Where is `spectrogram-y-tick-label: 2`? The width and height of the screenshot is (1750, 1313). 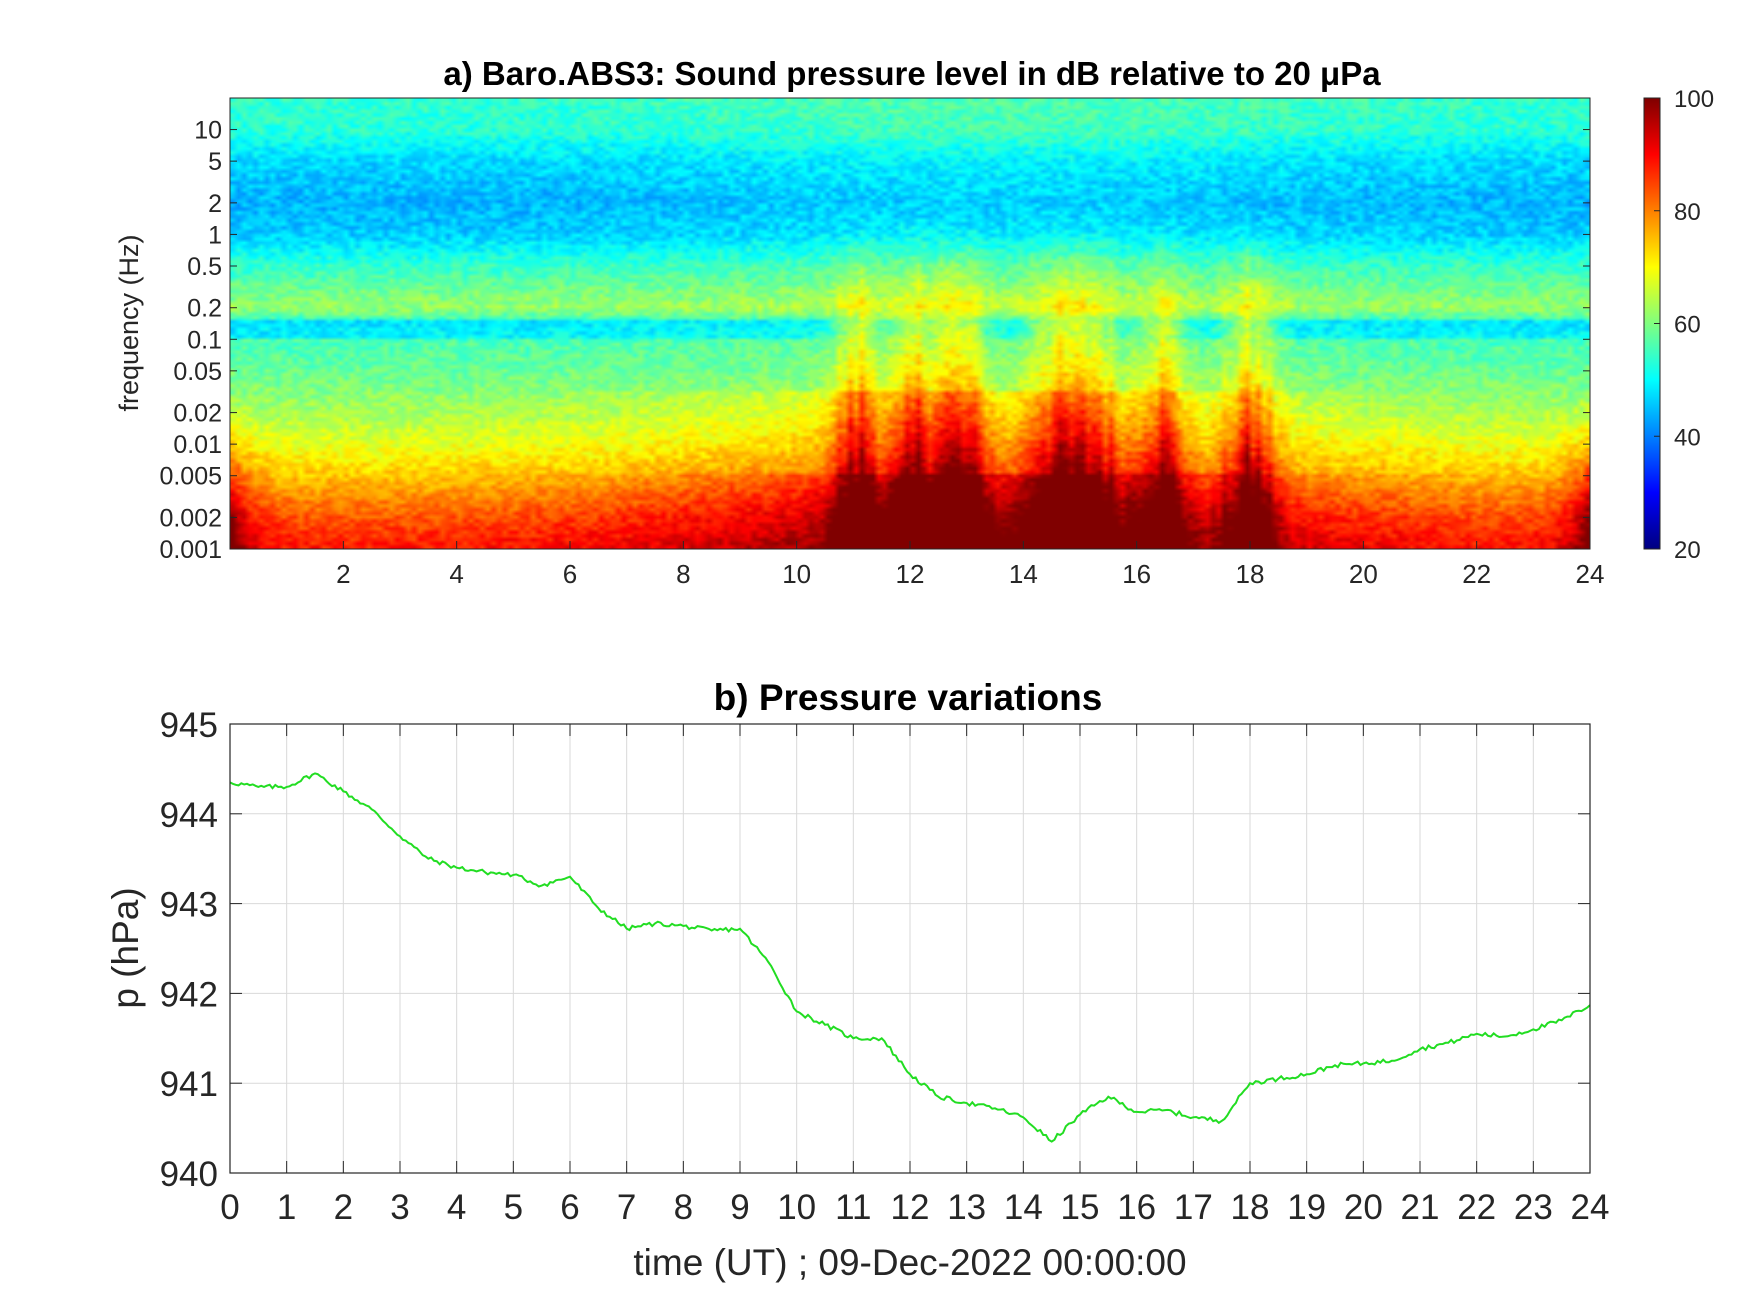
spectrogram-y-tick-label: 2 is located at coordinates (215, 204).